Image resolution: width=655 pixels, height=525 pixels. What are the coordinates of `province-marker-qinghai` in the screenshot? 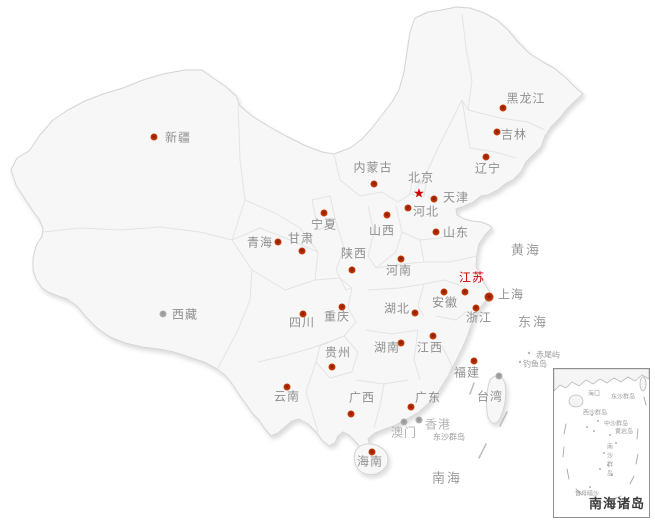 It's located at (278, 242).